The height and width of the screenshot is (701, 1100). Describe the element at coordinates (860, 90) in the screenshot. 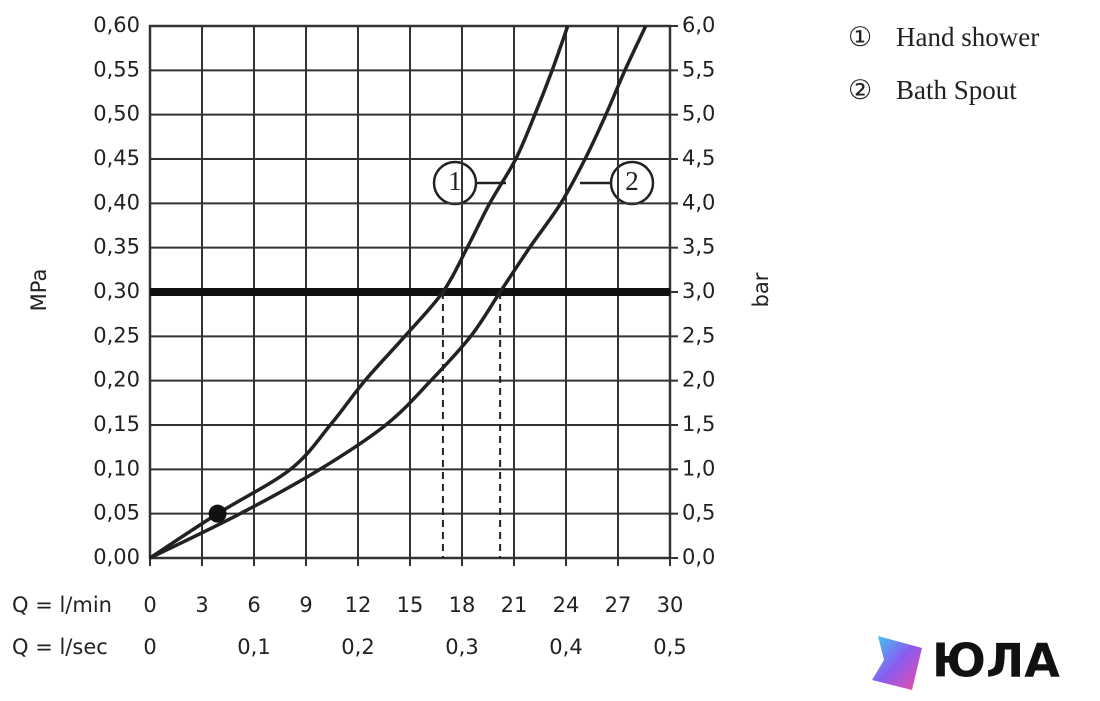

I see `legend-symbol: ②` at that location.